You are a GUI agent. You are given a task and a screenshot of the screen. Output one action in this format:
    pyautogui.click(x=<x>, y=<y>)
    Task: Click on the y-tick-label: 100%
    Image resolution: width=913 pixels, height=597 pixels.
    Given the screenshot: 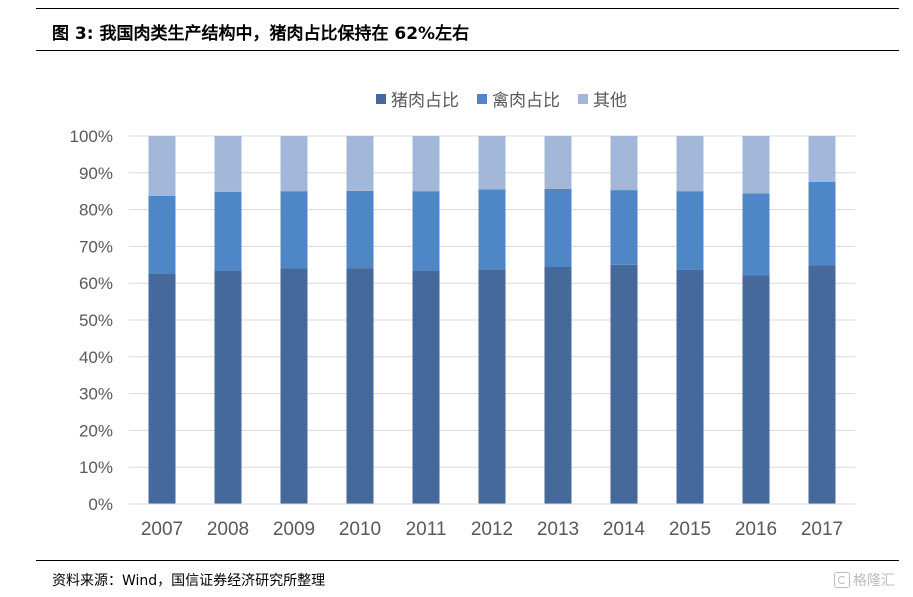 What is the action you would take?
    pyautogui.click(x=91, y=136)
    